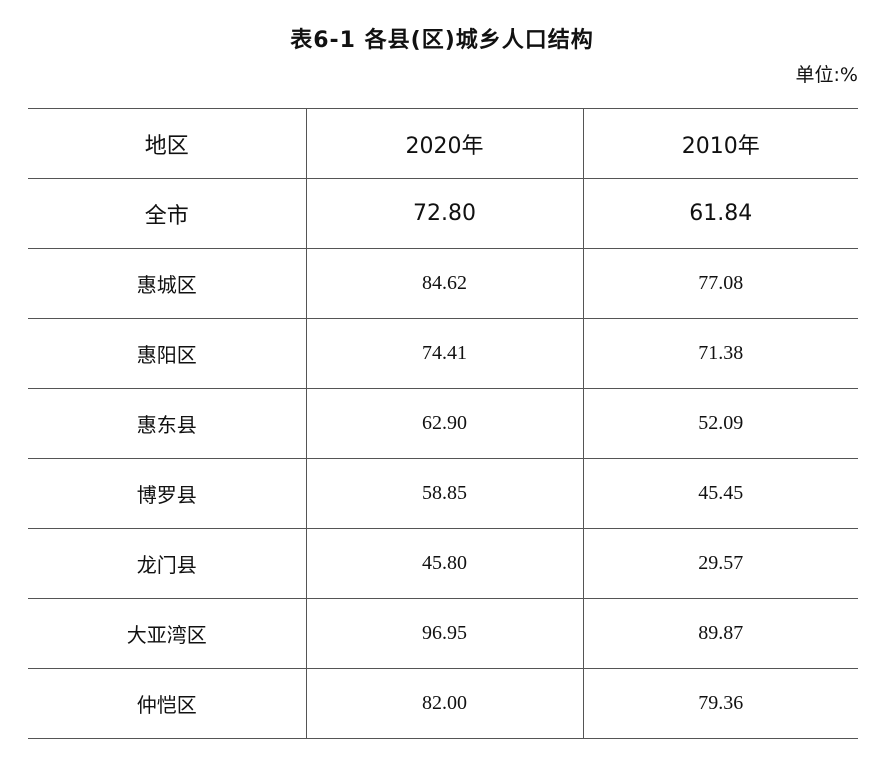  I want to click on value-2020-cell: 82.00, so click(444, 703).